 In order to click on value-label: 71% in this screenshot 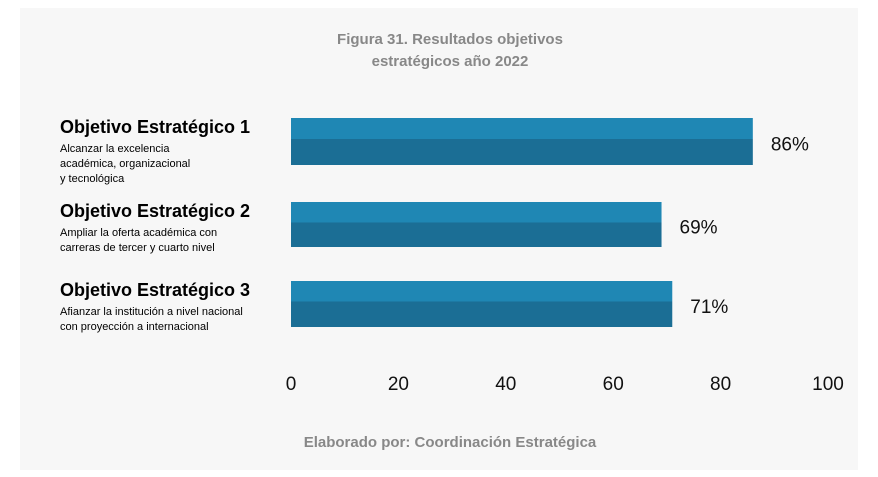, I will do `click(709, 307)`.